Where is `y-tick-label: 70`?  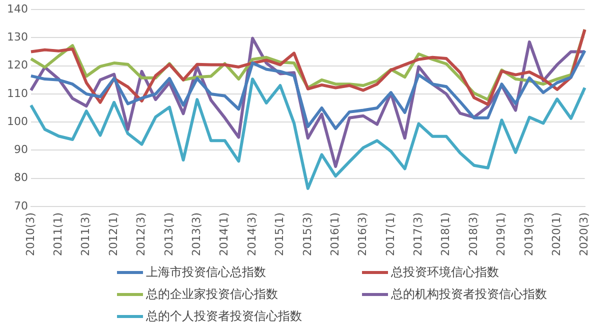
y-tick-label: 70 is located at coordinates (21, 205).